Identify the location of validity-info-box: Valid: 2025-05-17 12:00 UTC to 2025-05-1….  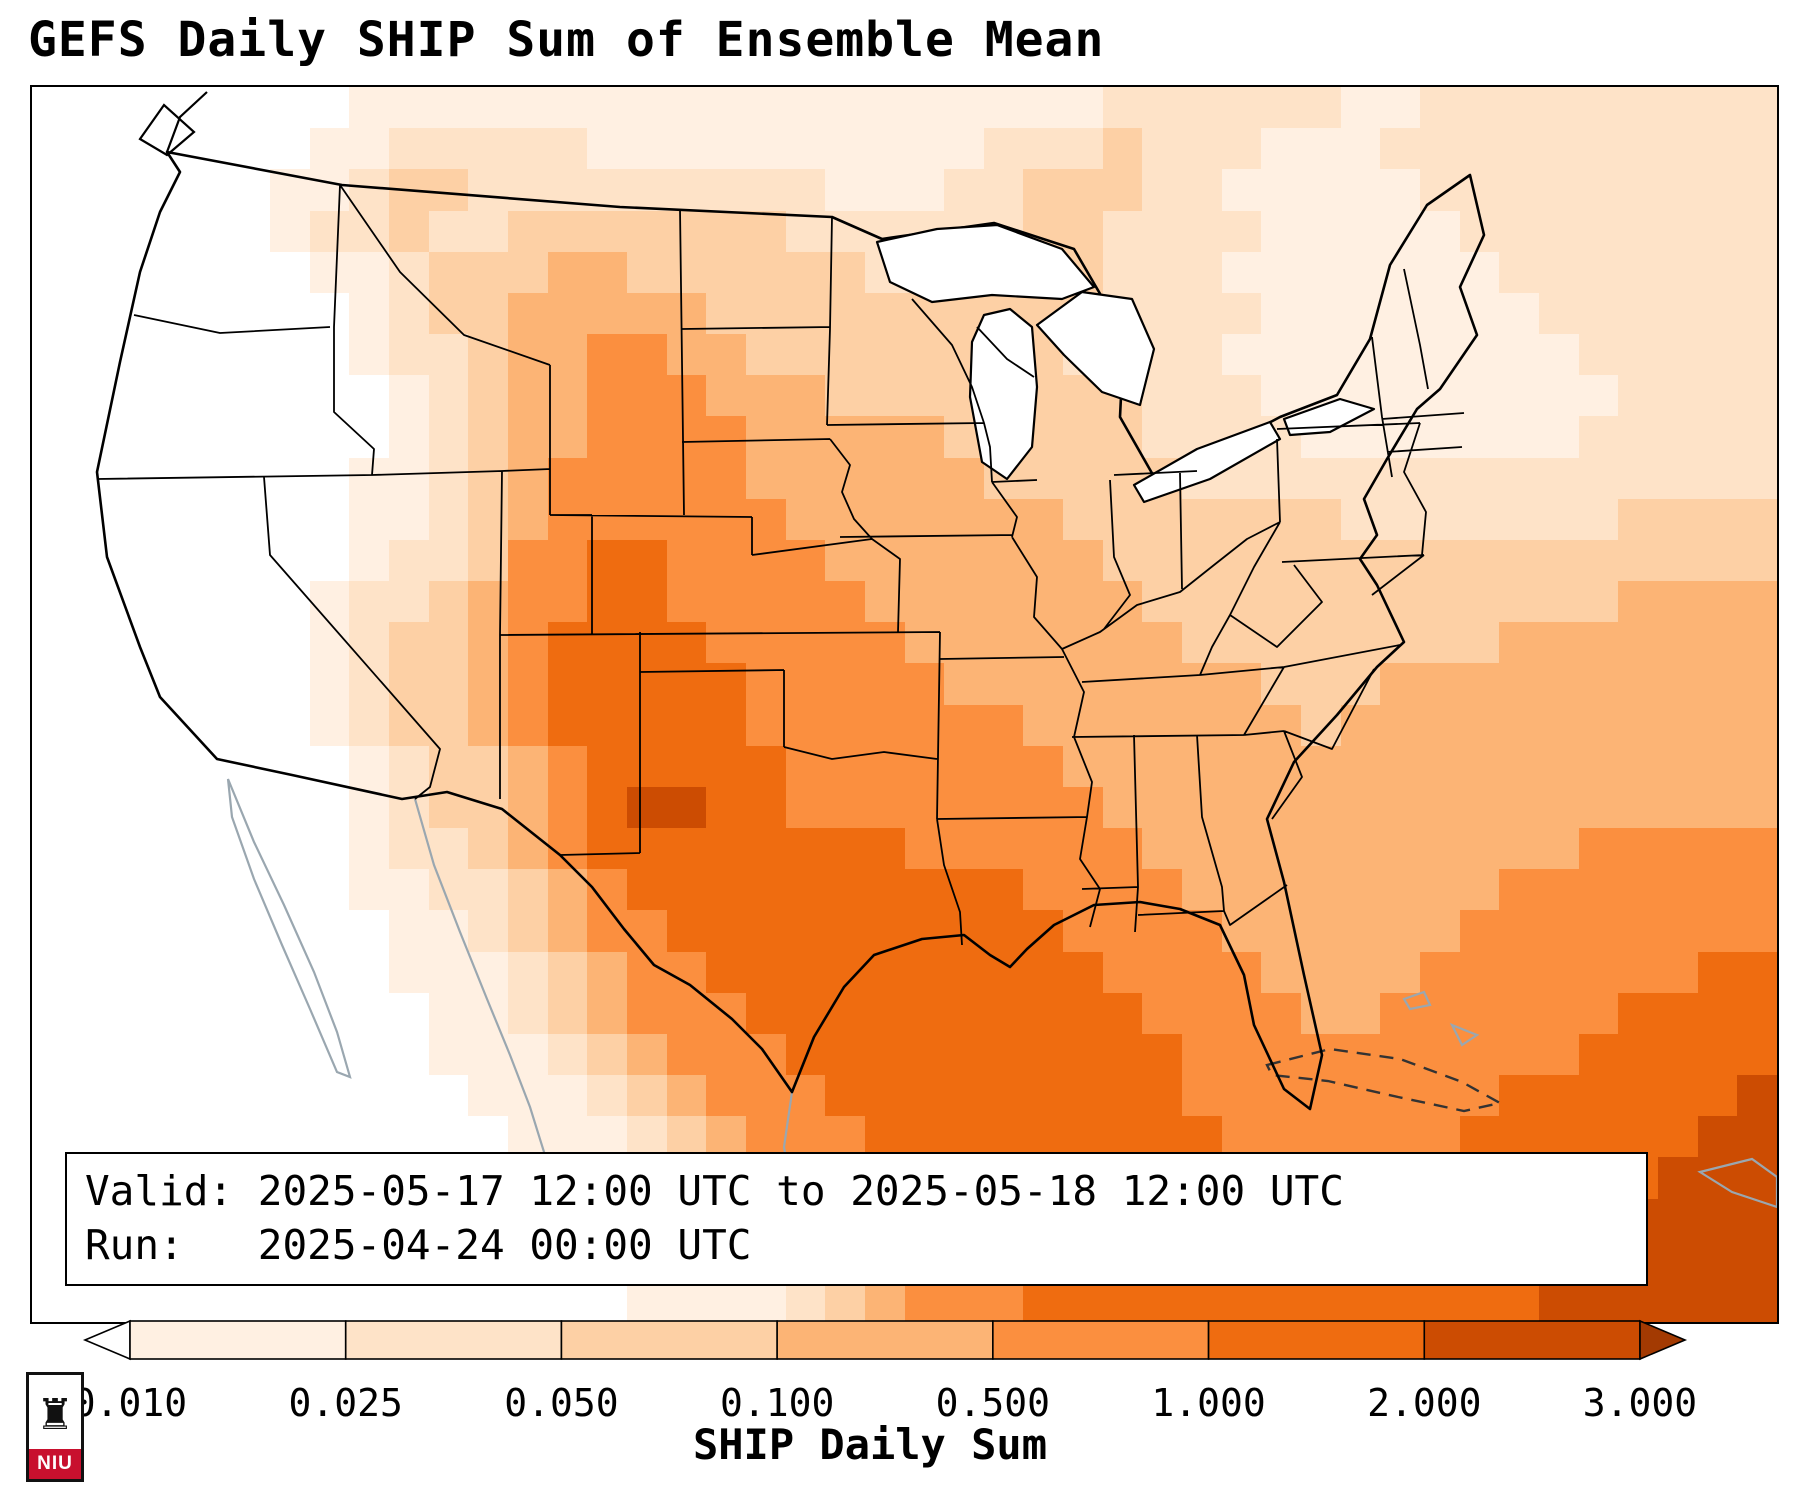
(856, 1219).